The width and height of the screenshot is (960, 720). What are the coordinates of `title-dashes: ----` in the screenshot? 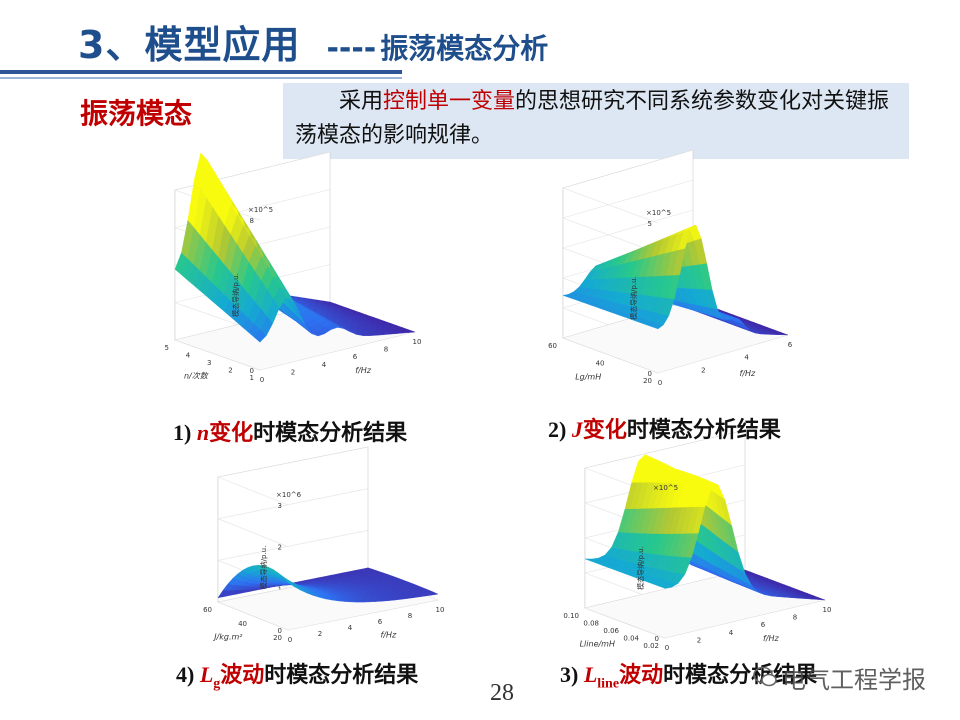 It's located at (351, 48).